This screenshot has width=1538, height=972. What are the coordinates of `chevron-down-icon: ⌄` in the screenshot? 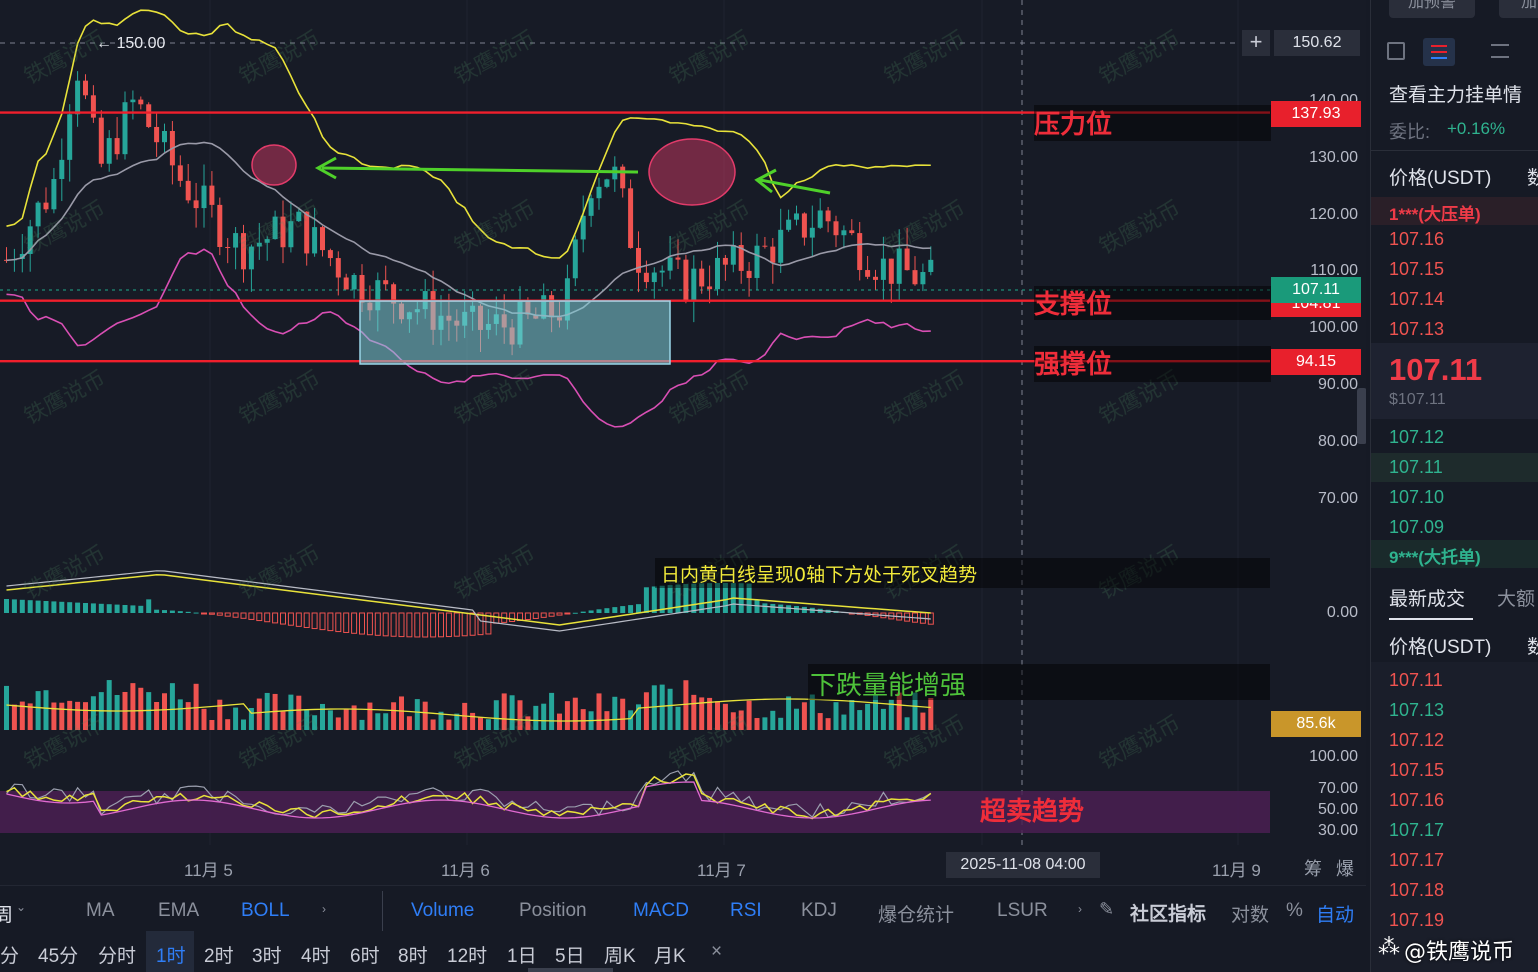 It's located at (21, 907).